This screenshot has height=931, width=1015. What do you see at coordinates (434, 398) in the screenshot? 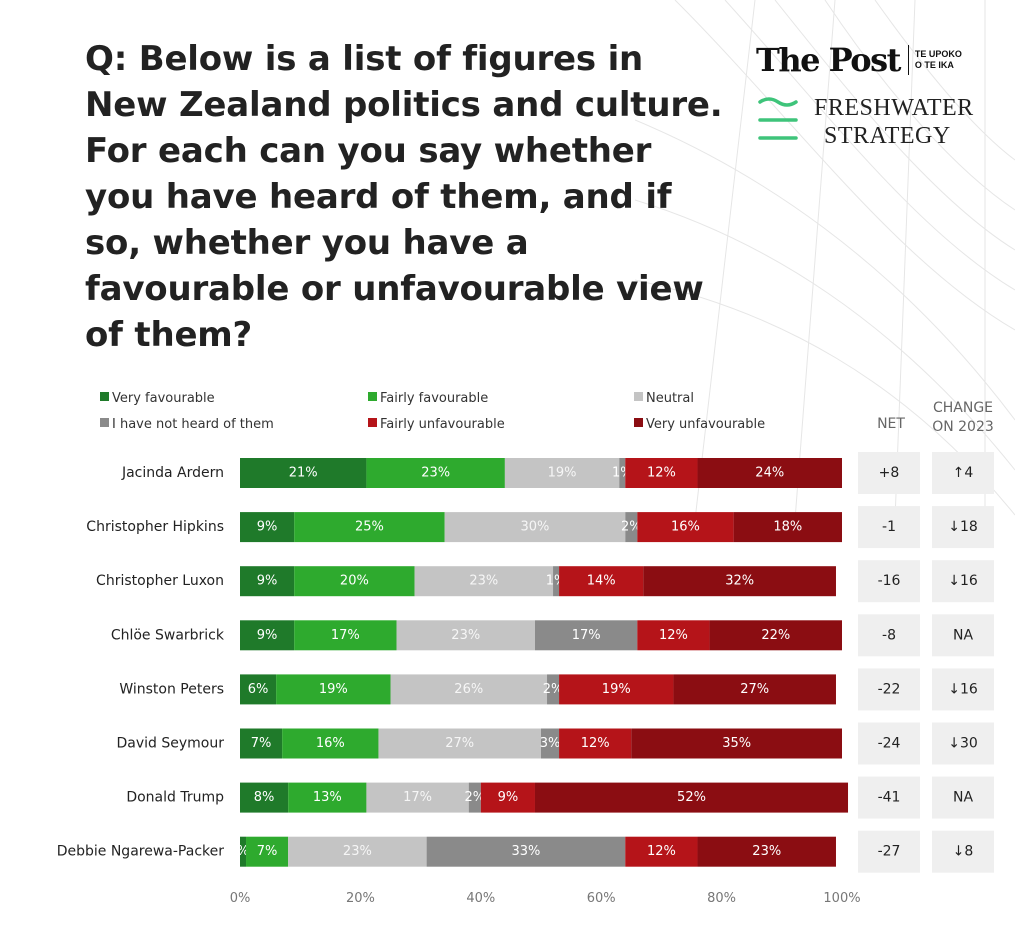
I see `legend-label: Fairly favourable` at bounding box center [434, 398].